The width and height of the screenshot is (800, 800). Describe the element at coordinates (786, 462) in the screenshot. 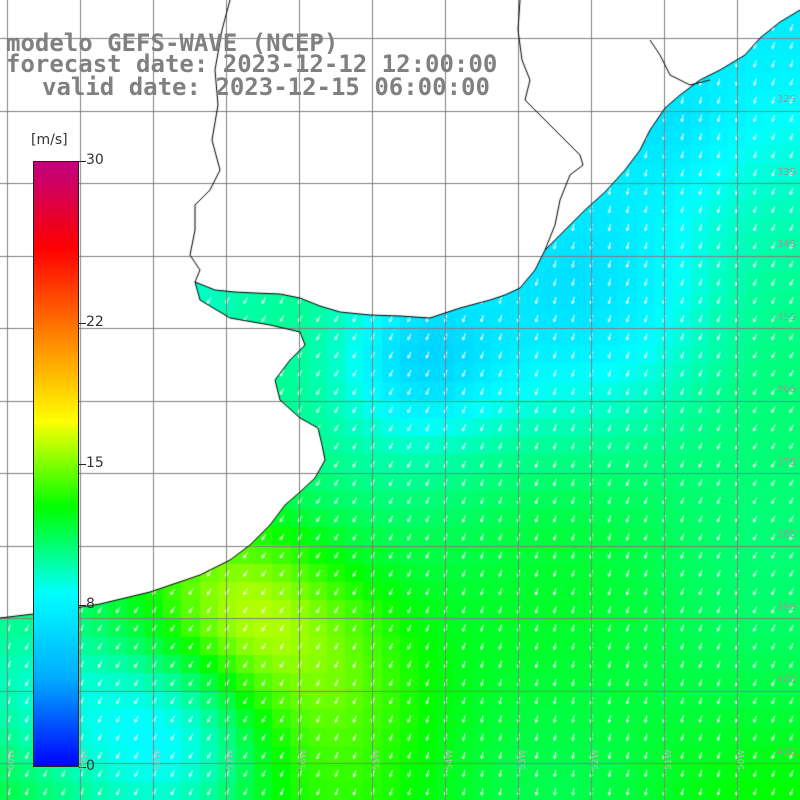

I see `latitude-label: 37S` at that location.